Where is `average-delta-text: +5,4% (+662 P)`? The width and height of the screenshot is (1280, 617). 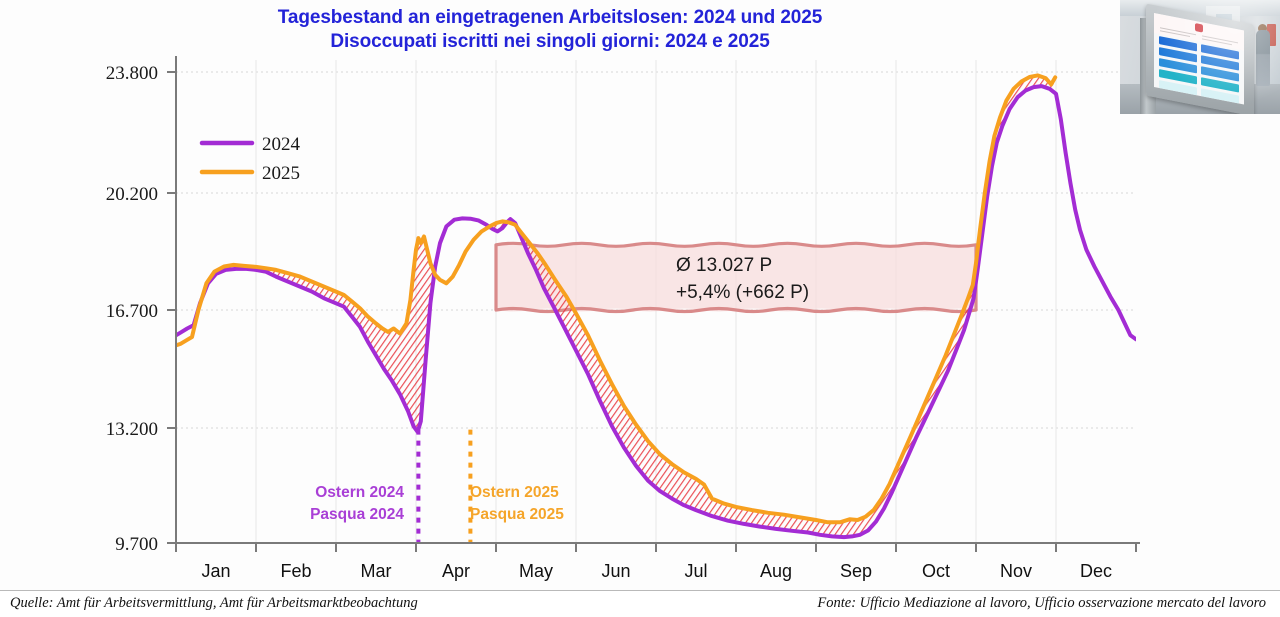 average-delta-text: +5,4% (+662 P) is located at coordinates (742, 292).